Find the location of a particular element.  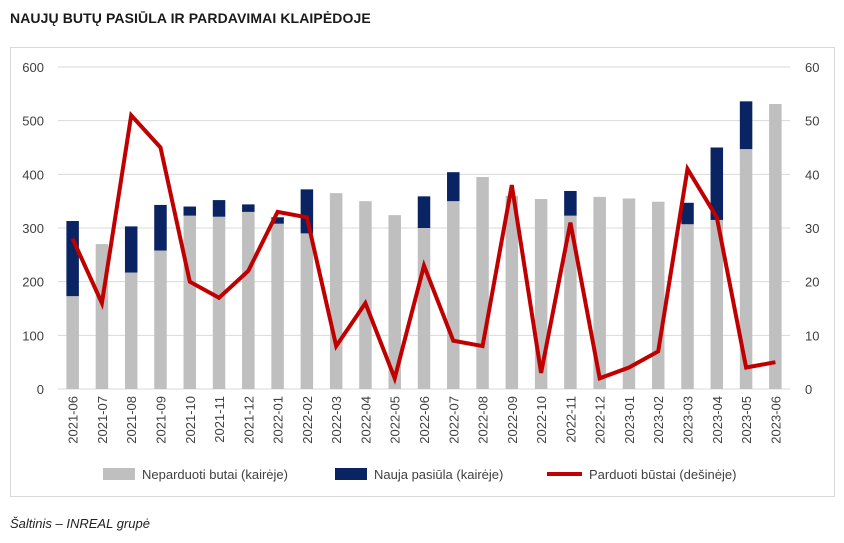

x-tick-label: 2022-03 is located at coordinates (336, 420).